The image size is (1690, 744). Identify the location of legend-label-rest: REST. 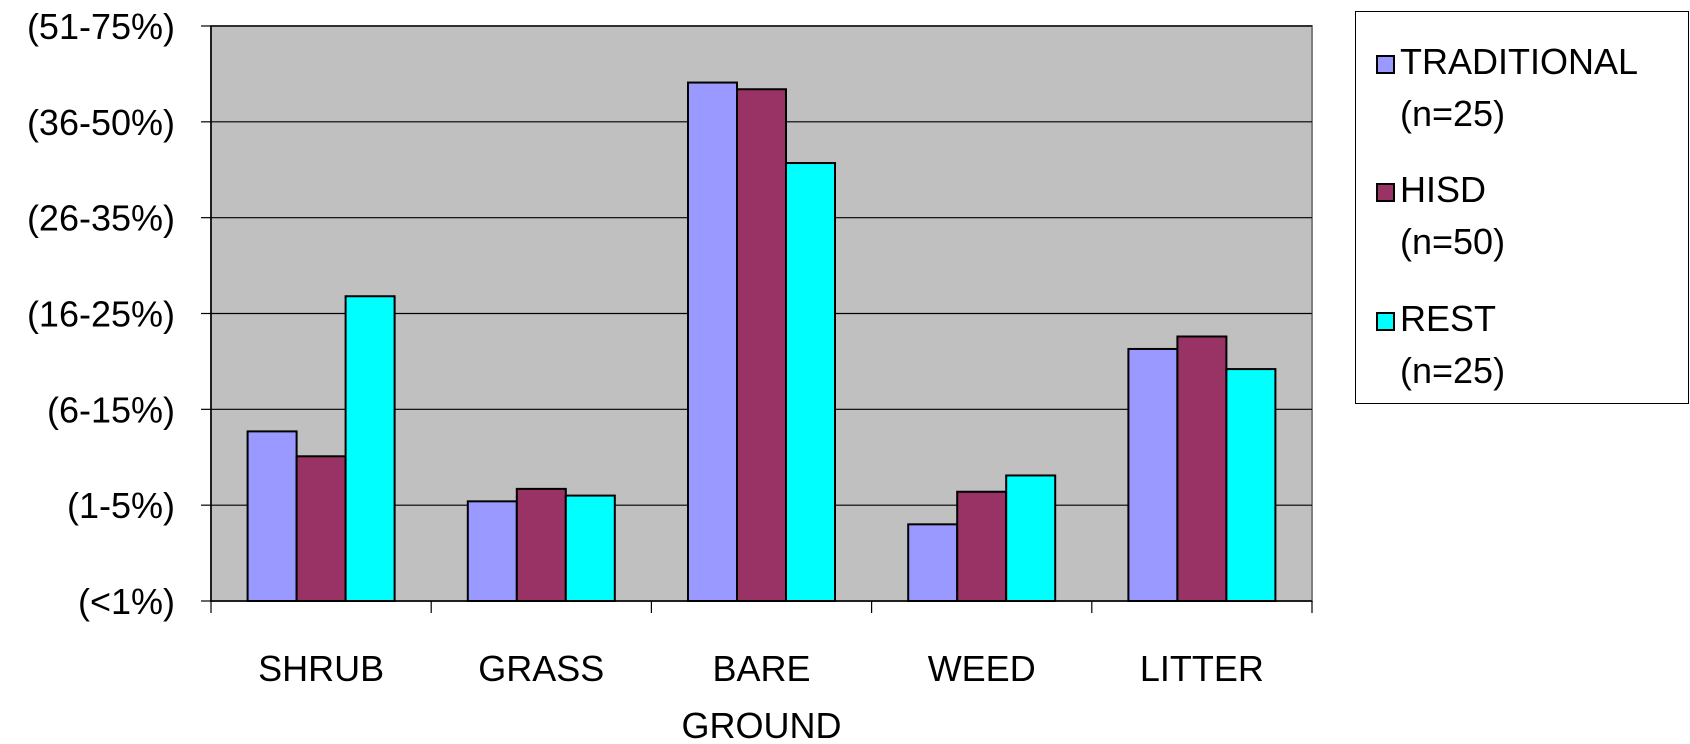
(1448, 318).